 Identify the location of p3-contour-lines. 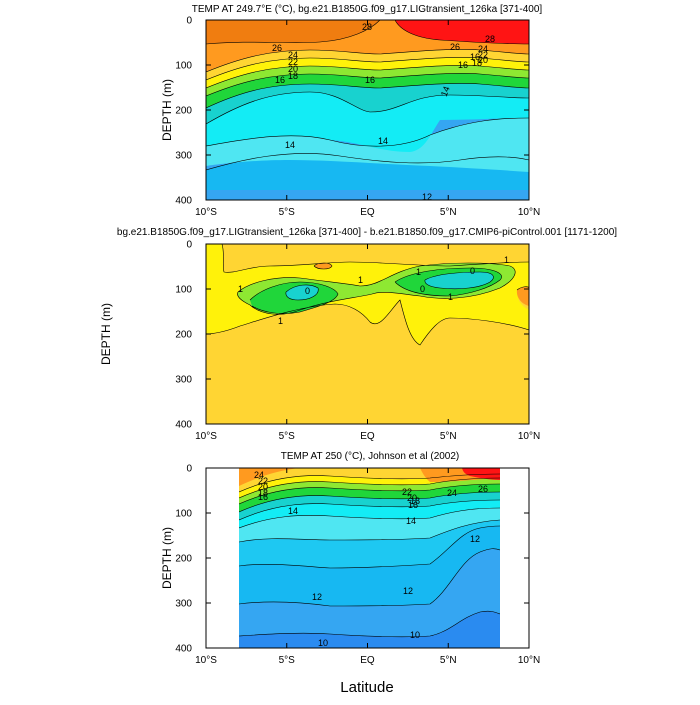
(369, 555).